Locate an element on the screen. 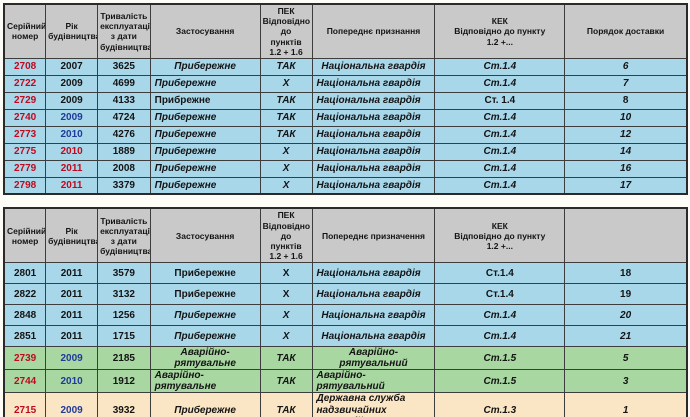 The width and height of the screenshot is (690, 417). delivery-order-cell: 18 is located at coordinates (626, 273).